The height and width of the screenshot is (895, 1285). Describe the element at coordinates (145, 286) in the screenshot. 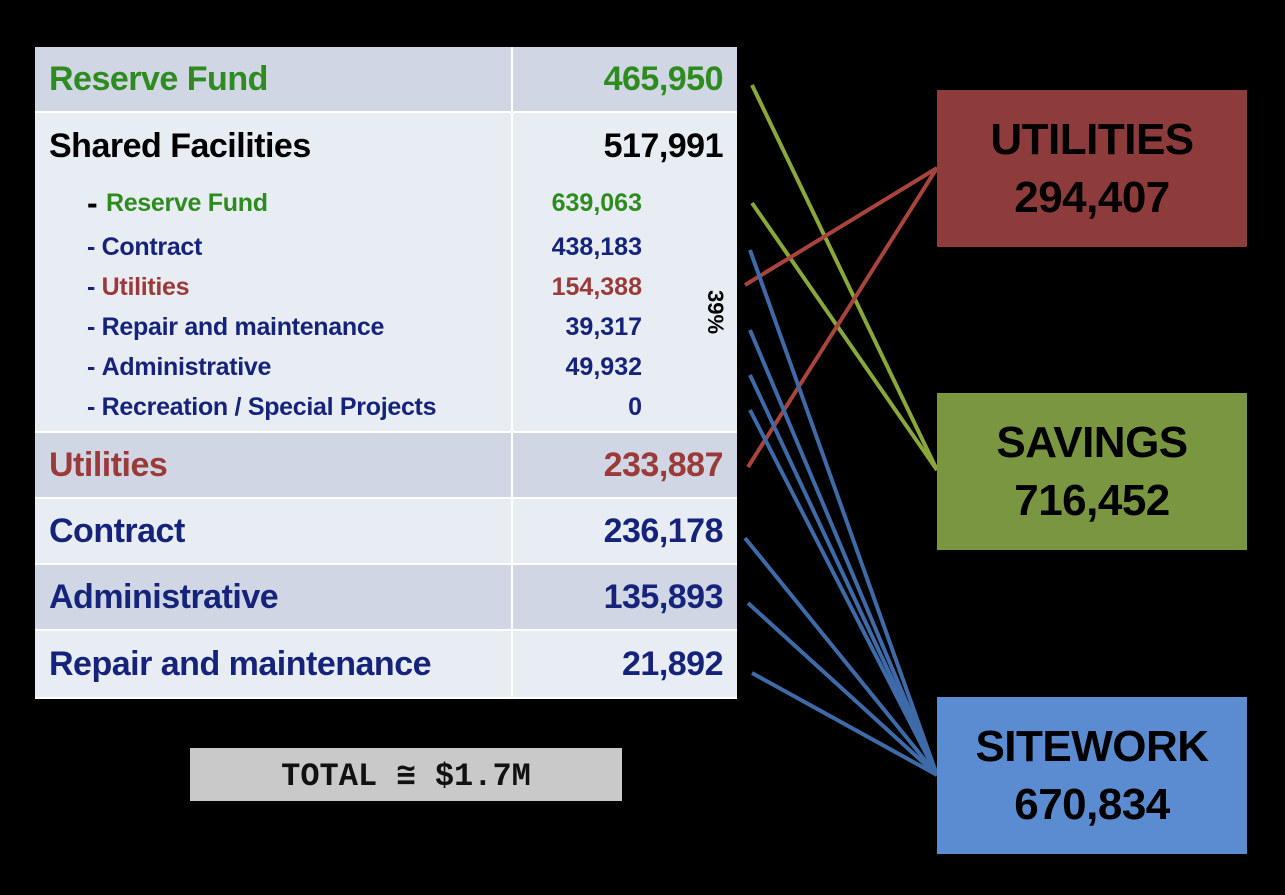

I see `sub-item-label: Utilities` at that location.